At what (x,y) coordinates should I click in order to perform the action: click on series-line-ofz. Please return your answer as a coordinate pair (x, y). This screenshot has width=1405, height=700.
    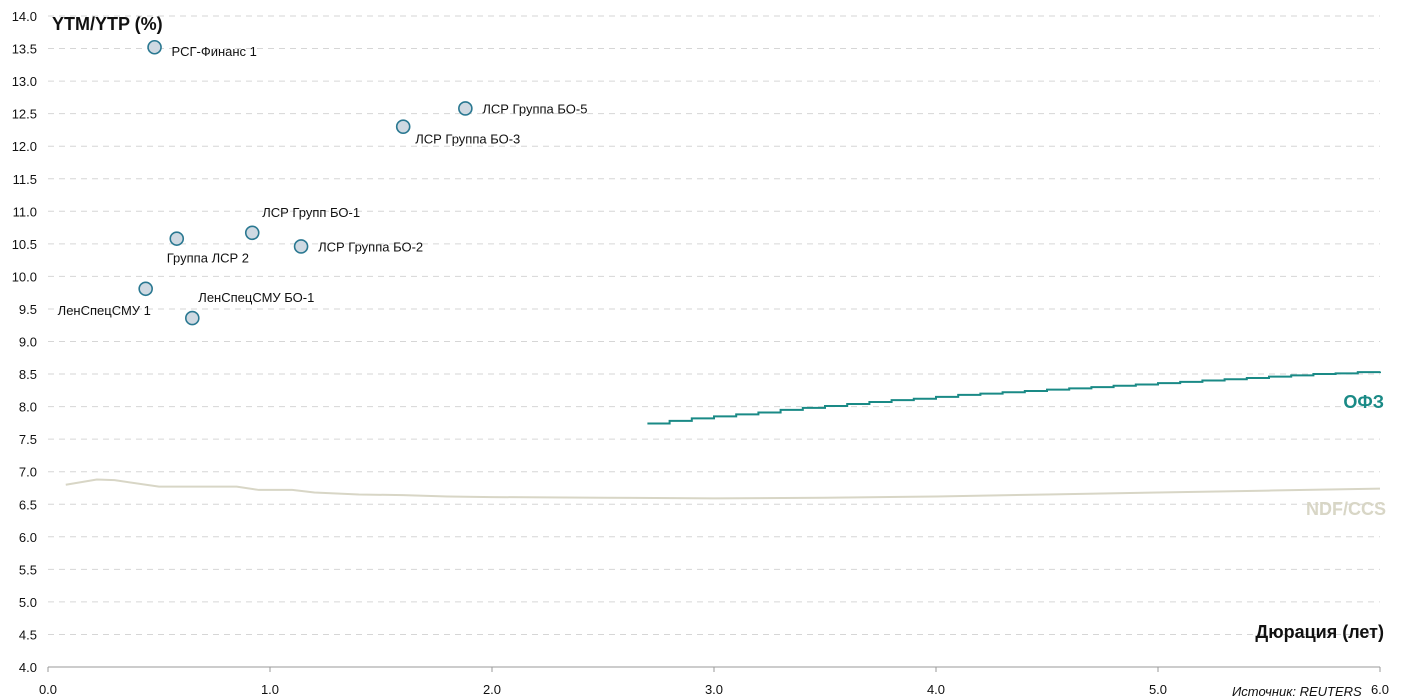
    Looking at the image, I should click on (1014, 398).